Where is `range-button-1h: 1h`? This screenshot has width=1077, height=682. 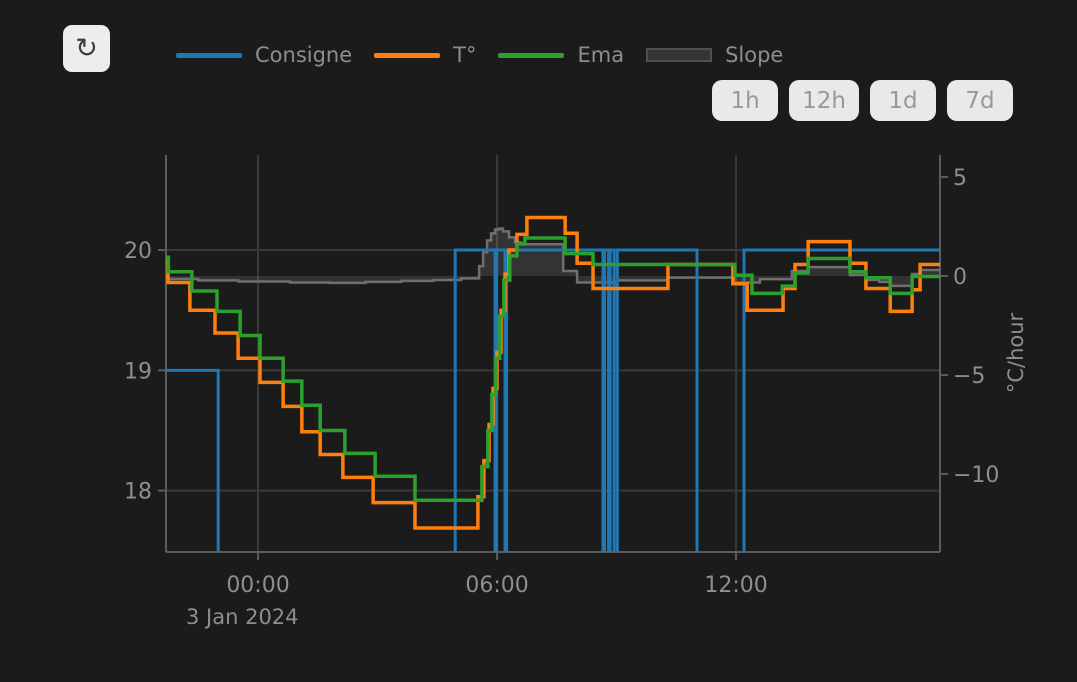
range-button-1h: 1h is located at coordinates (745, 100).